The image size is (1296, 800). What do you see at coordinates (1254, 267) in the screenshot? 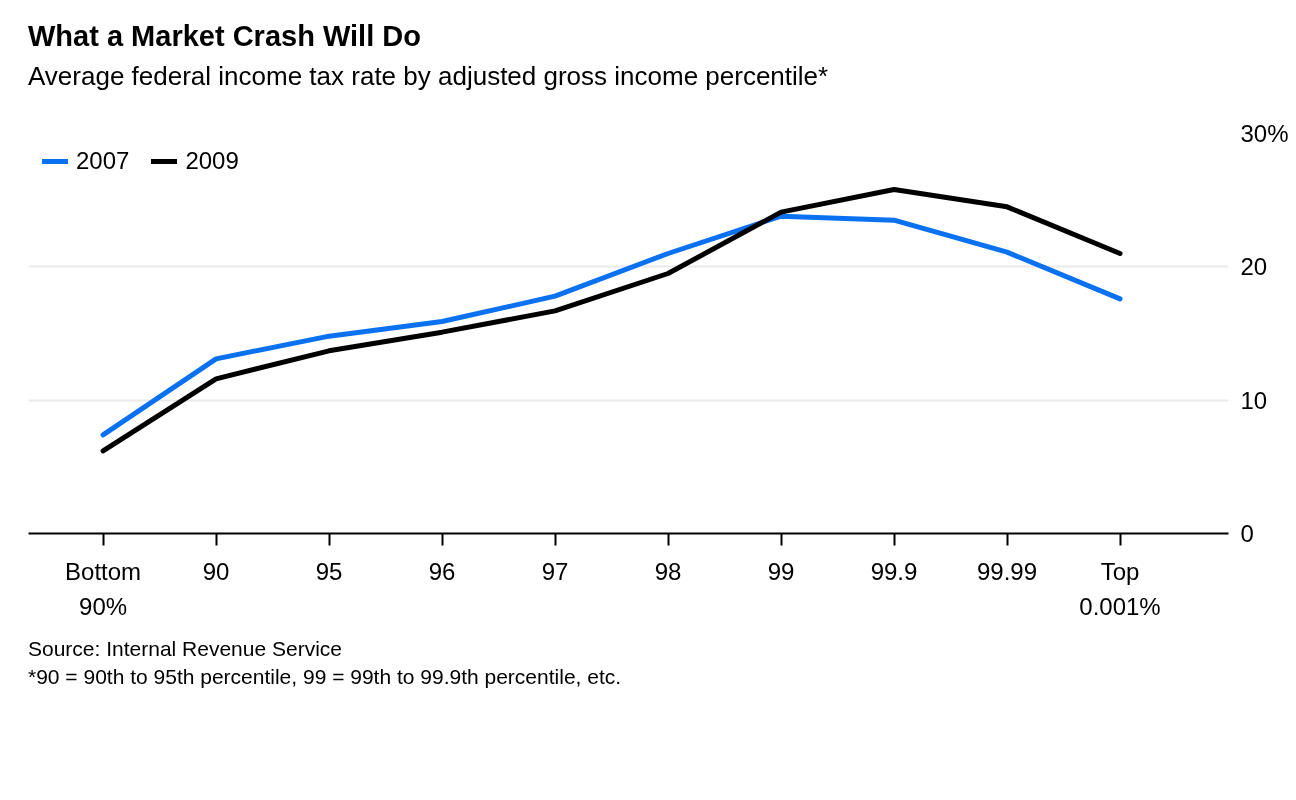
I see `y-tick-label: 20` at bounding box center [1254, 267].